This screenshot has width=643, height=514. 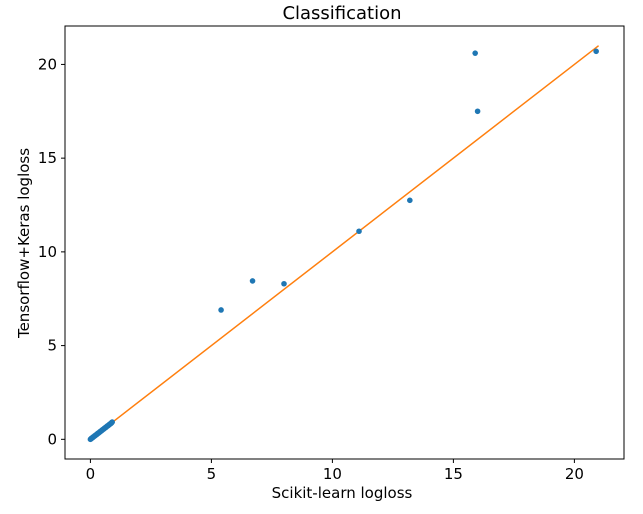 What do you see at coordinates (52, 346) in the screenshot?
I see `y-tick-label: 5` at bounding box center [52, 346].